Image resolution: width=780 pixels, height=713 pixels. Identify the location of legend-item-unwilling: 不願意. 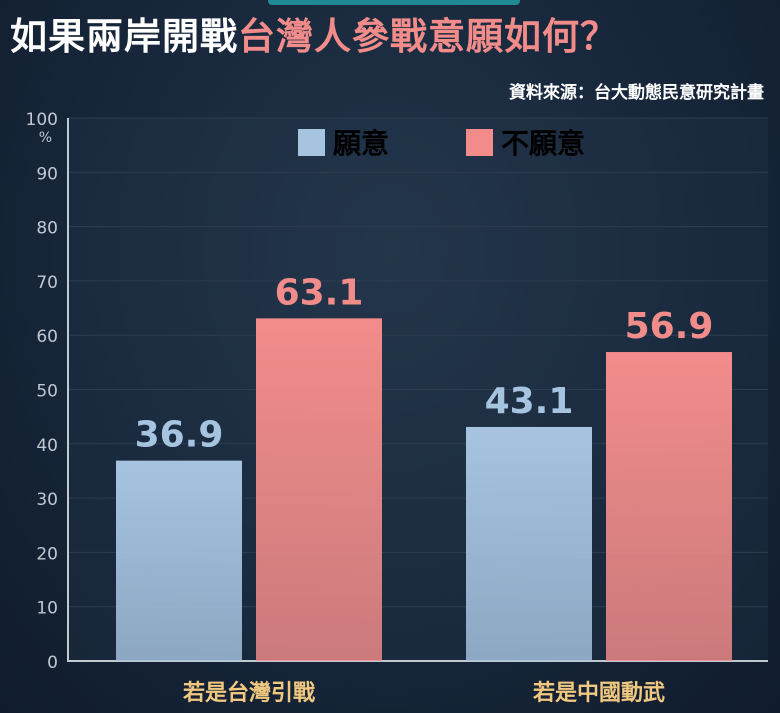
(525, 142).